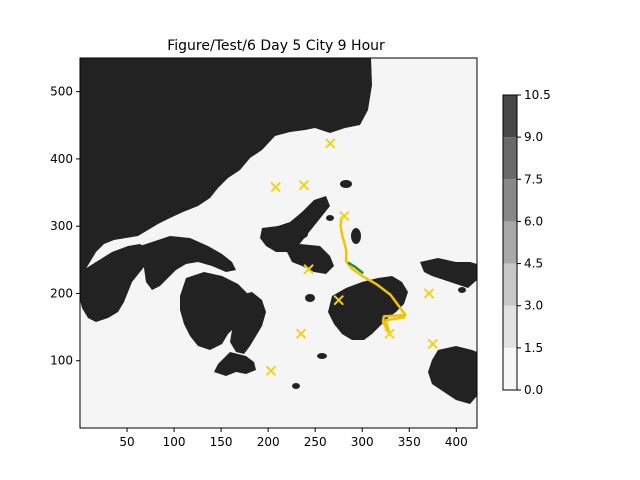 The width and height of the screenshot is (640, 480). What do you see at coordinates (235, 364) in the screenshot?
I see `land-southwest-tail` at bounding box center [235, 364].